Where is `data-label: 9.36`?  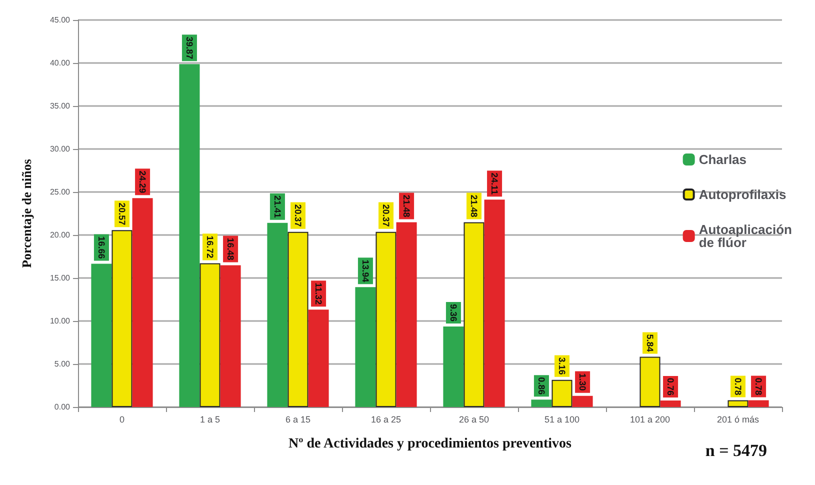 data-label: 9.36 is located at coordinates (453, 313).